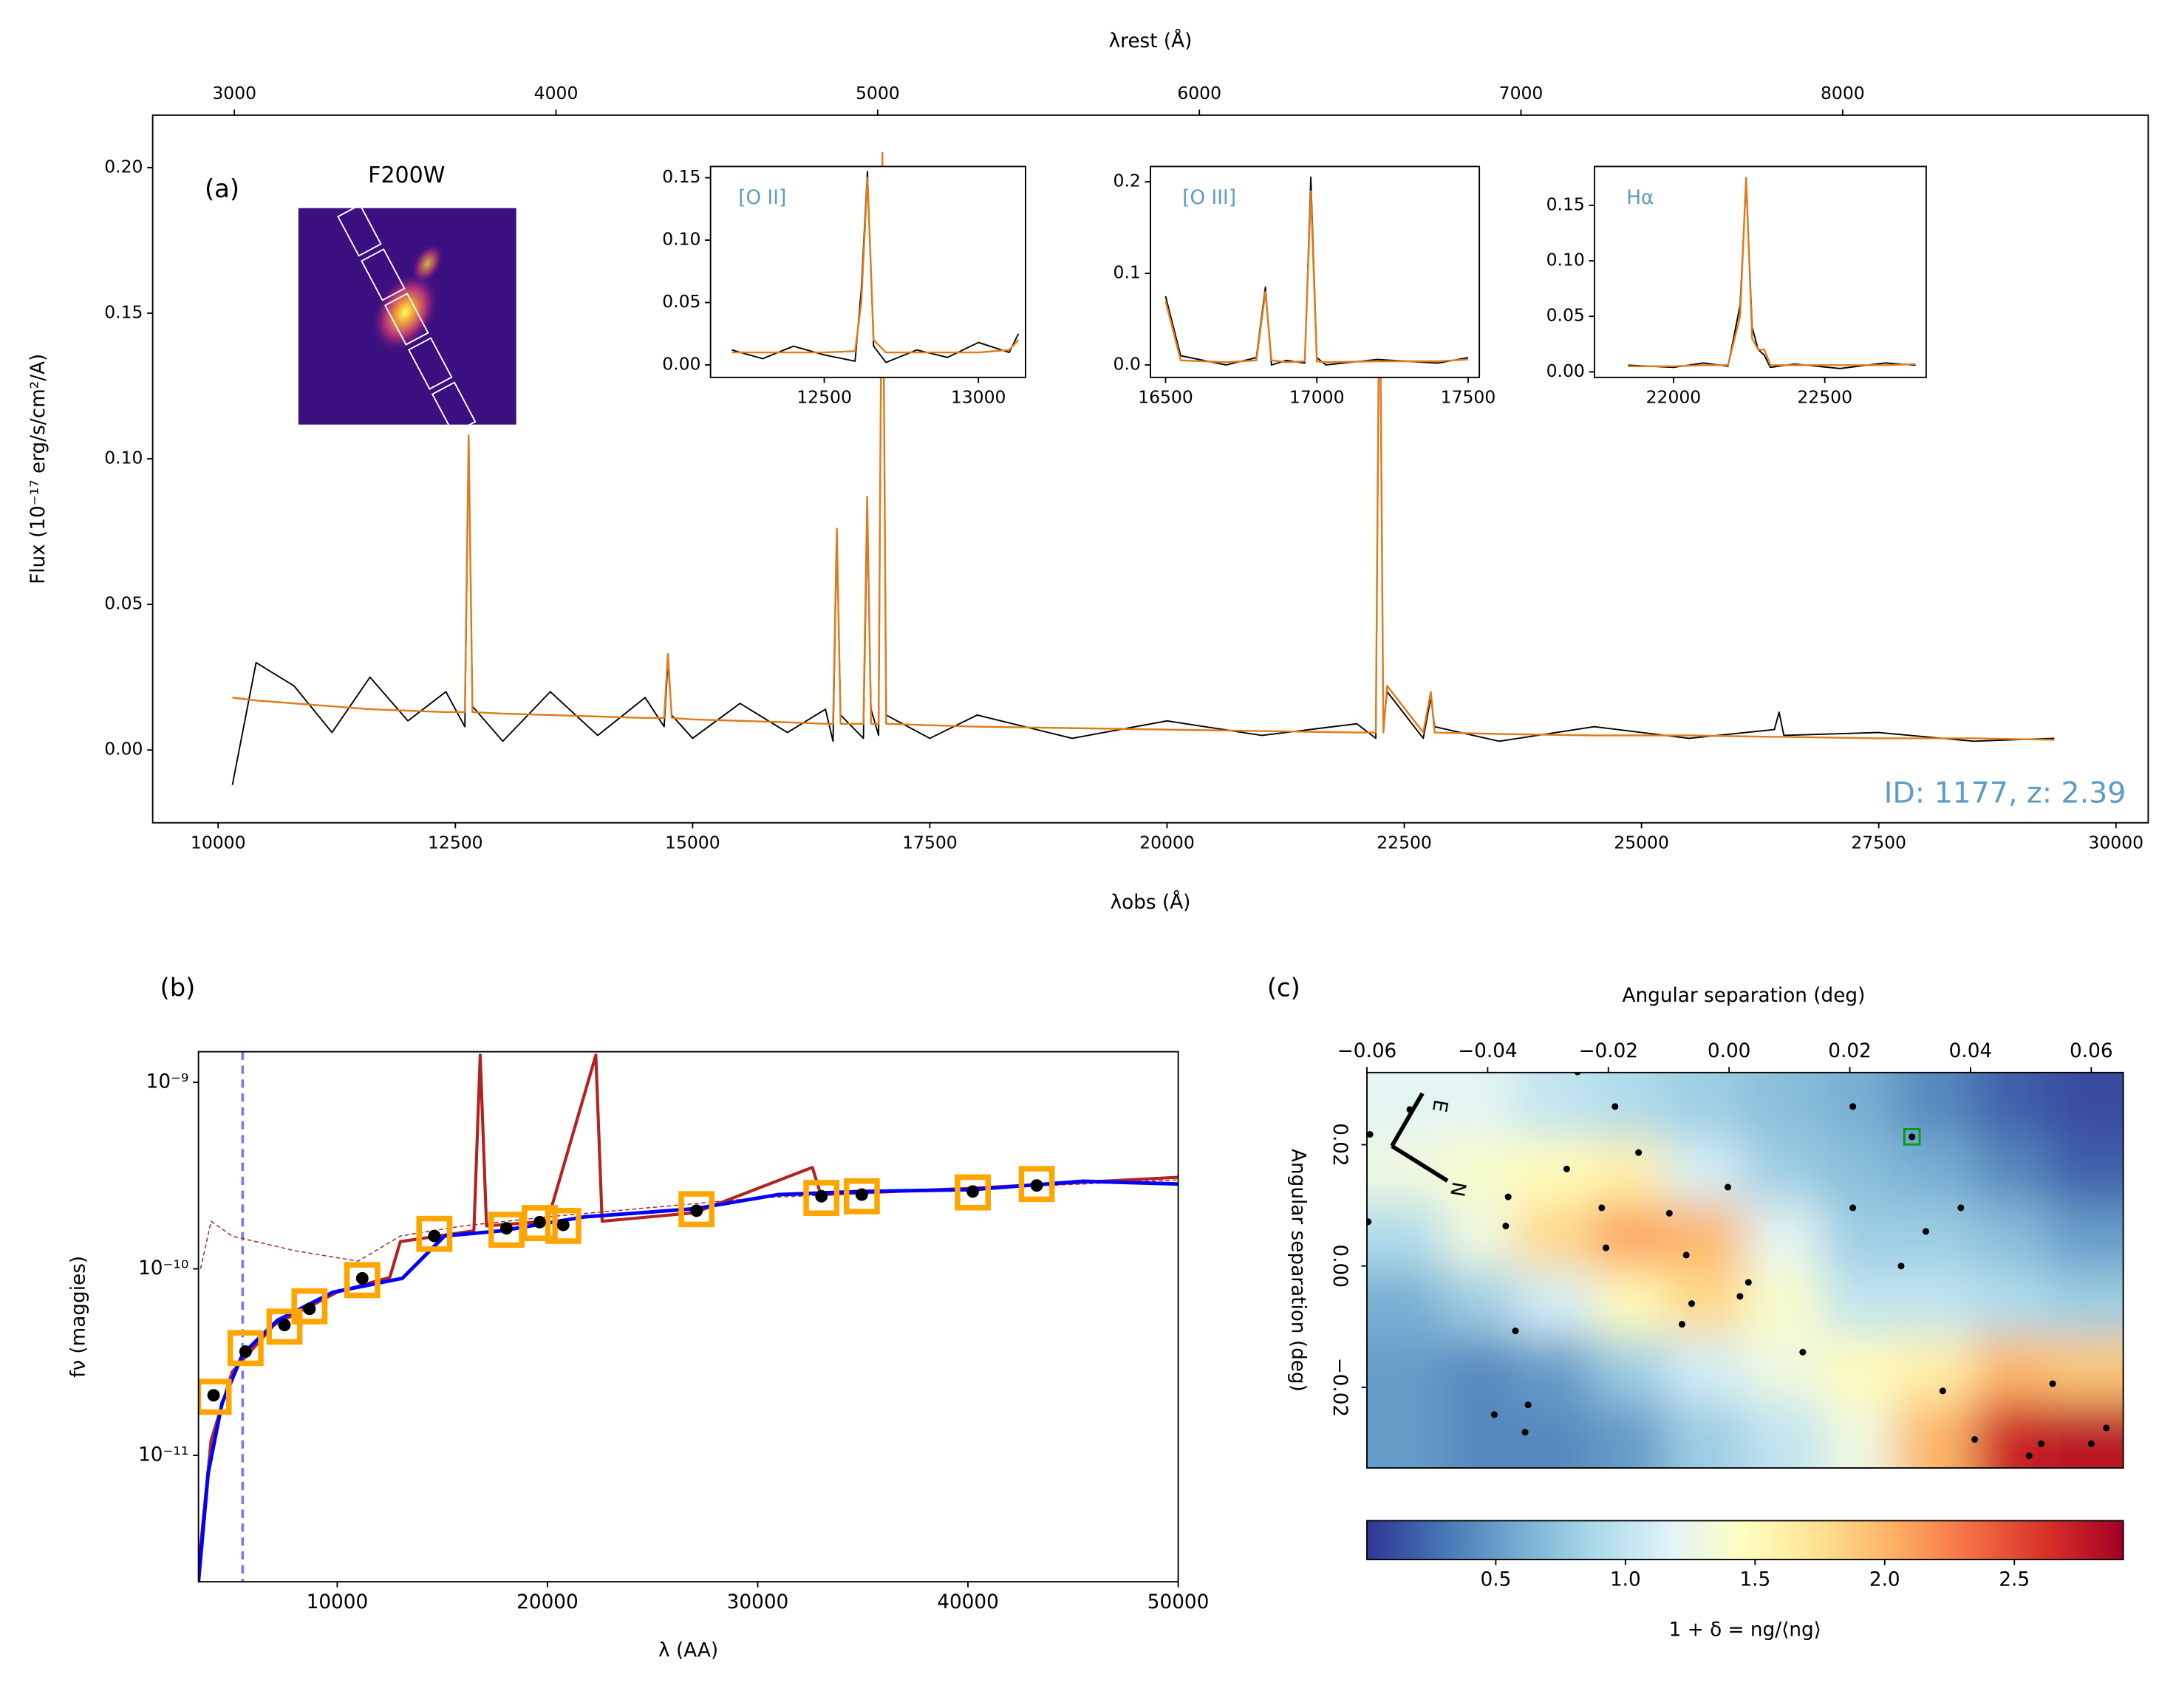 The height and width of the screenshot is (1708, 2176). I want to click on x-tick-label: 50000, so click(1179, 1602).